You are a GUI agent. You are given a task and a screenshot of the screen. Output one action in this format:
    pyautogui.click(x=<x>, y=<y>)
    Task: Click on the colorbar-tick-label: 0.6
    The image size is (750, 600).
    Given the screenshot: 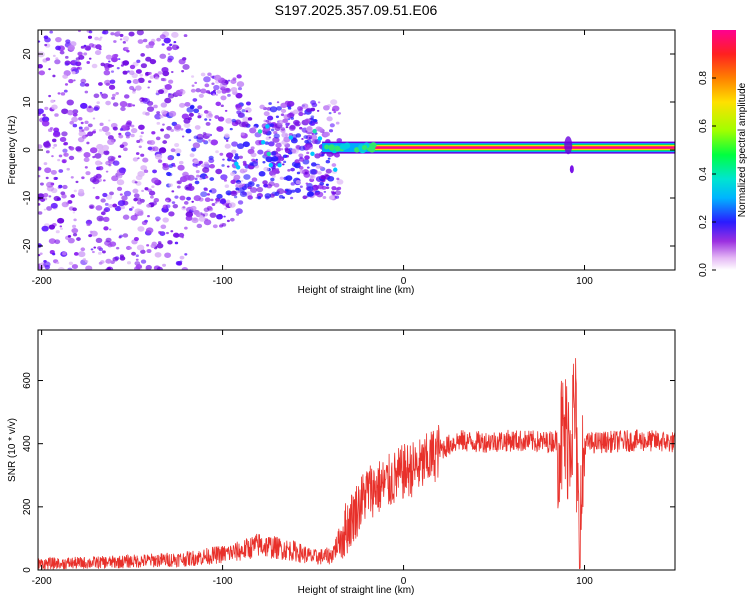 What is the action you would take?
    pyautogui.click(x=703, y=126)
    